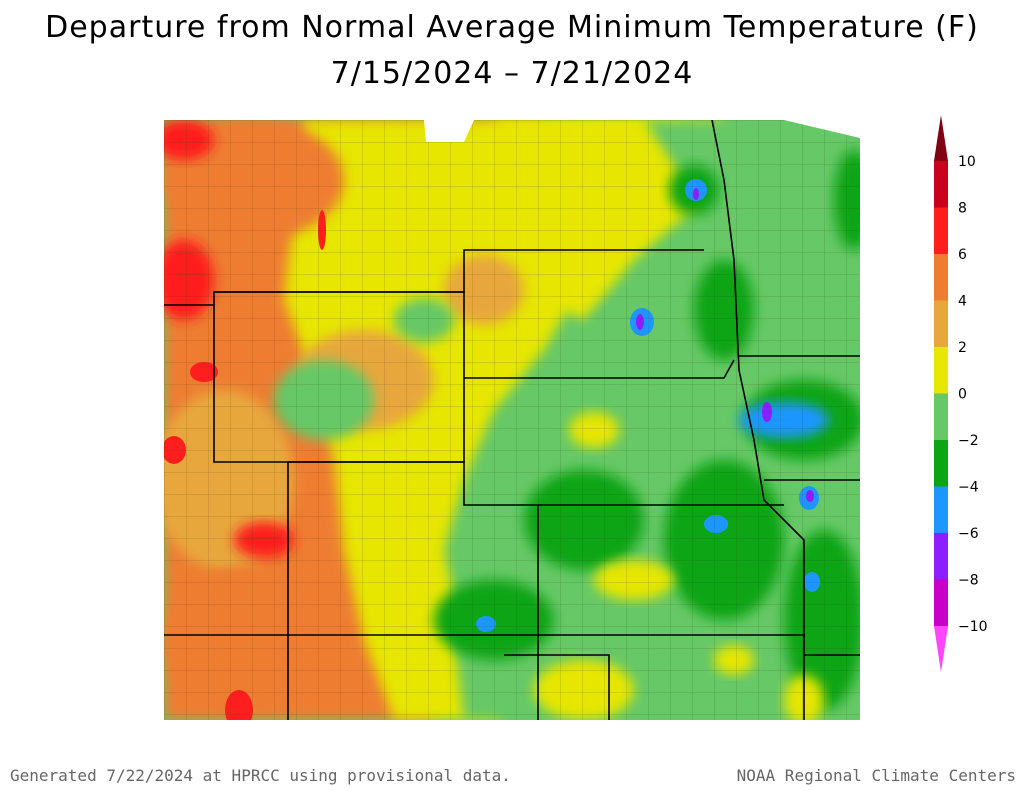  I want to click on color-scale-legend: 10 8 6 4 2 0 −2 −4 −6 −8 −10, so click(961, 393).